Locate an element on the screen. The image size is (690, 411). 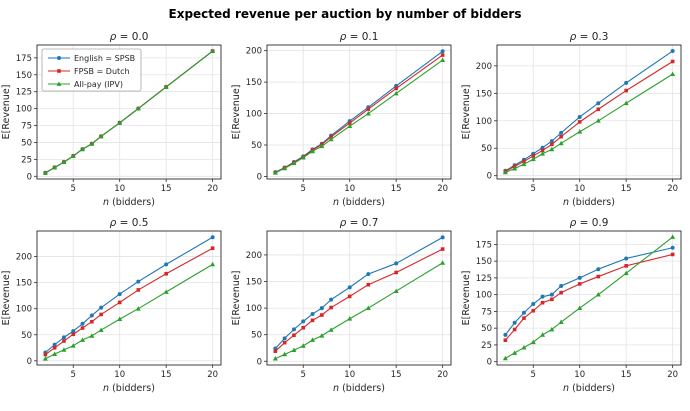
legend-box is located at coordinates (91, 70).